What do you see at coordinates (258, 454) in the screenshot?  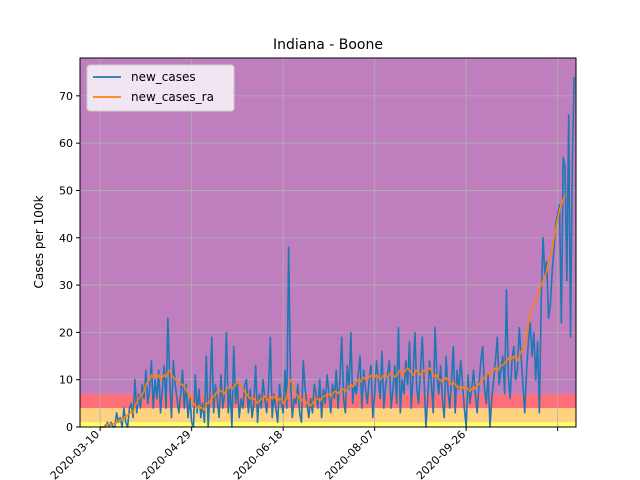 I see `x-tick-label: 2020-06-18` at bounding box center [258, 454].